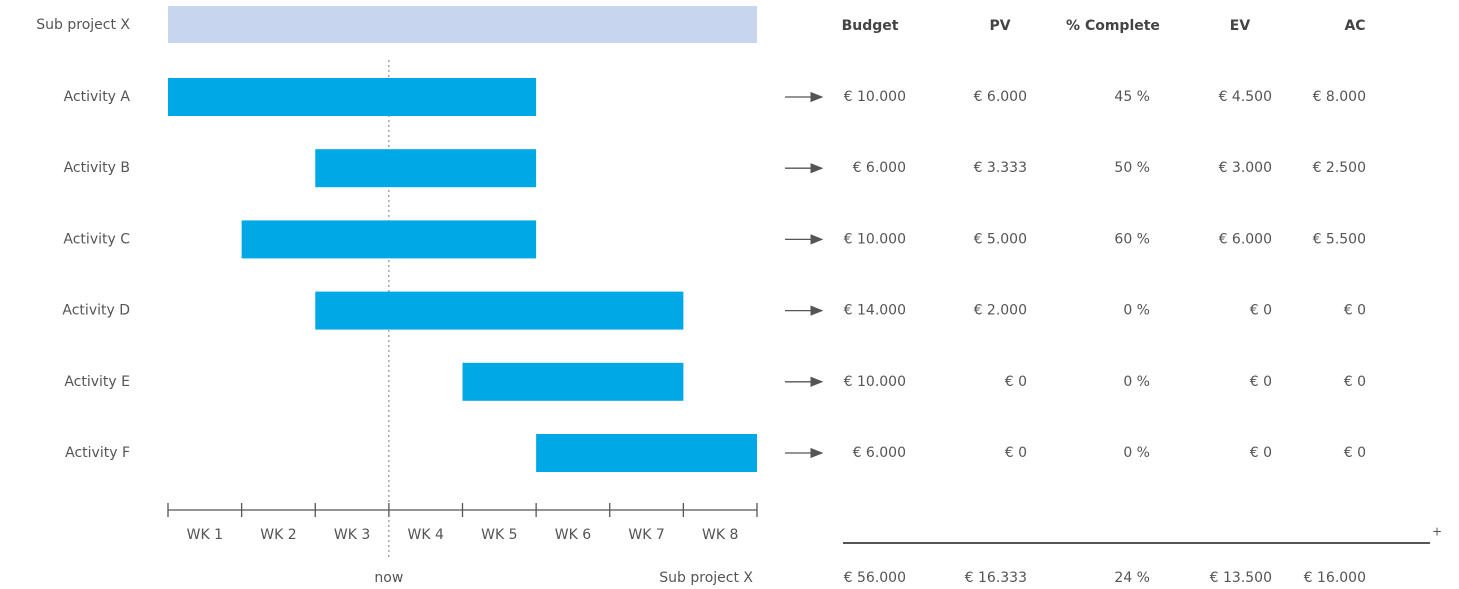  I want to click on week-label: WK 2, so click(278, 535).